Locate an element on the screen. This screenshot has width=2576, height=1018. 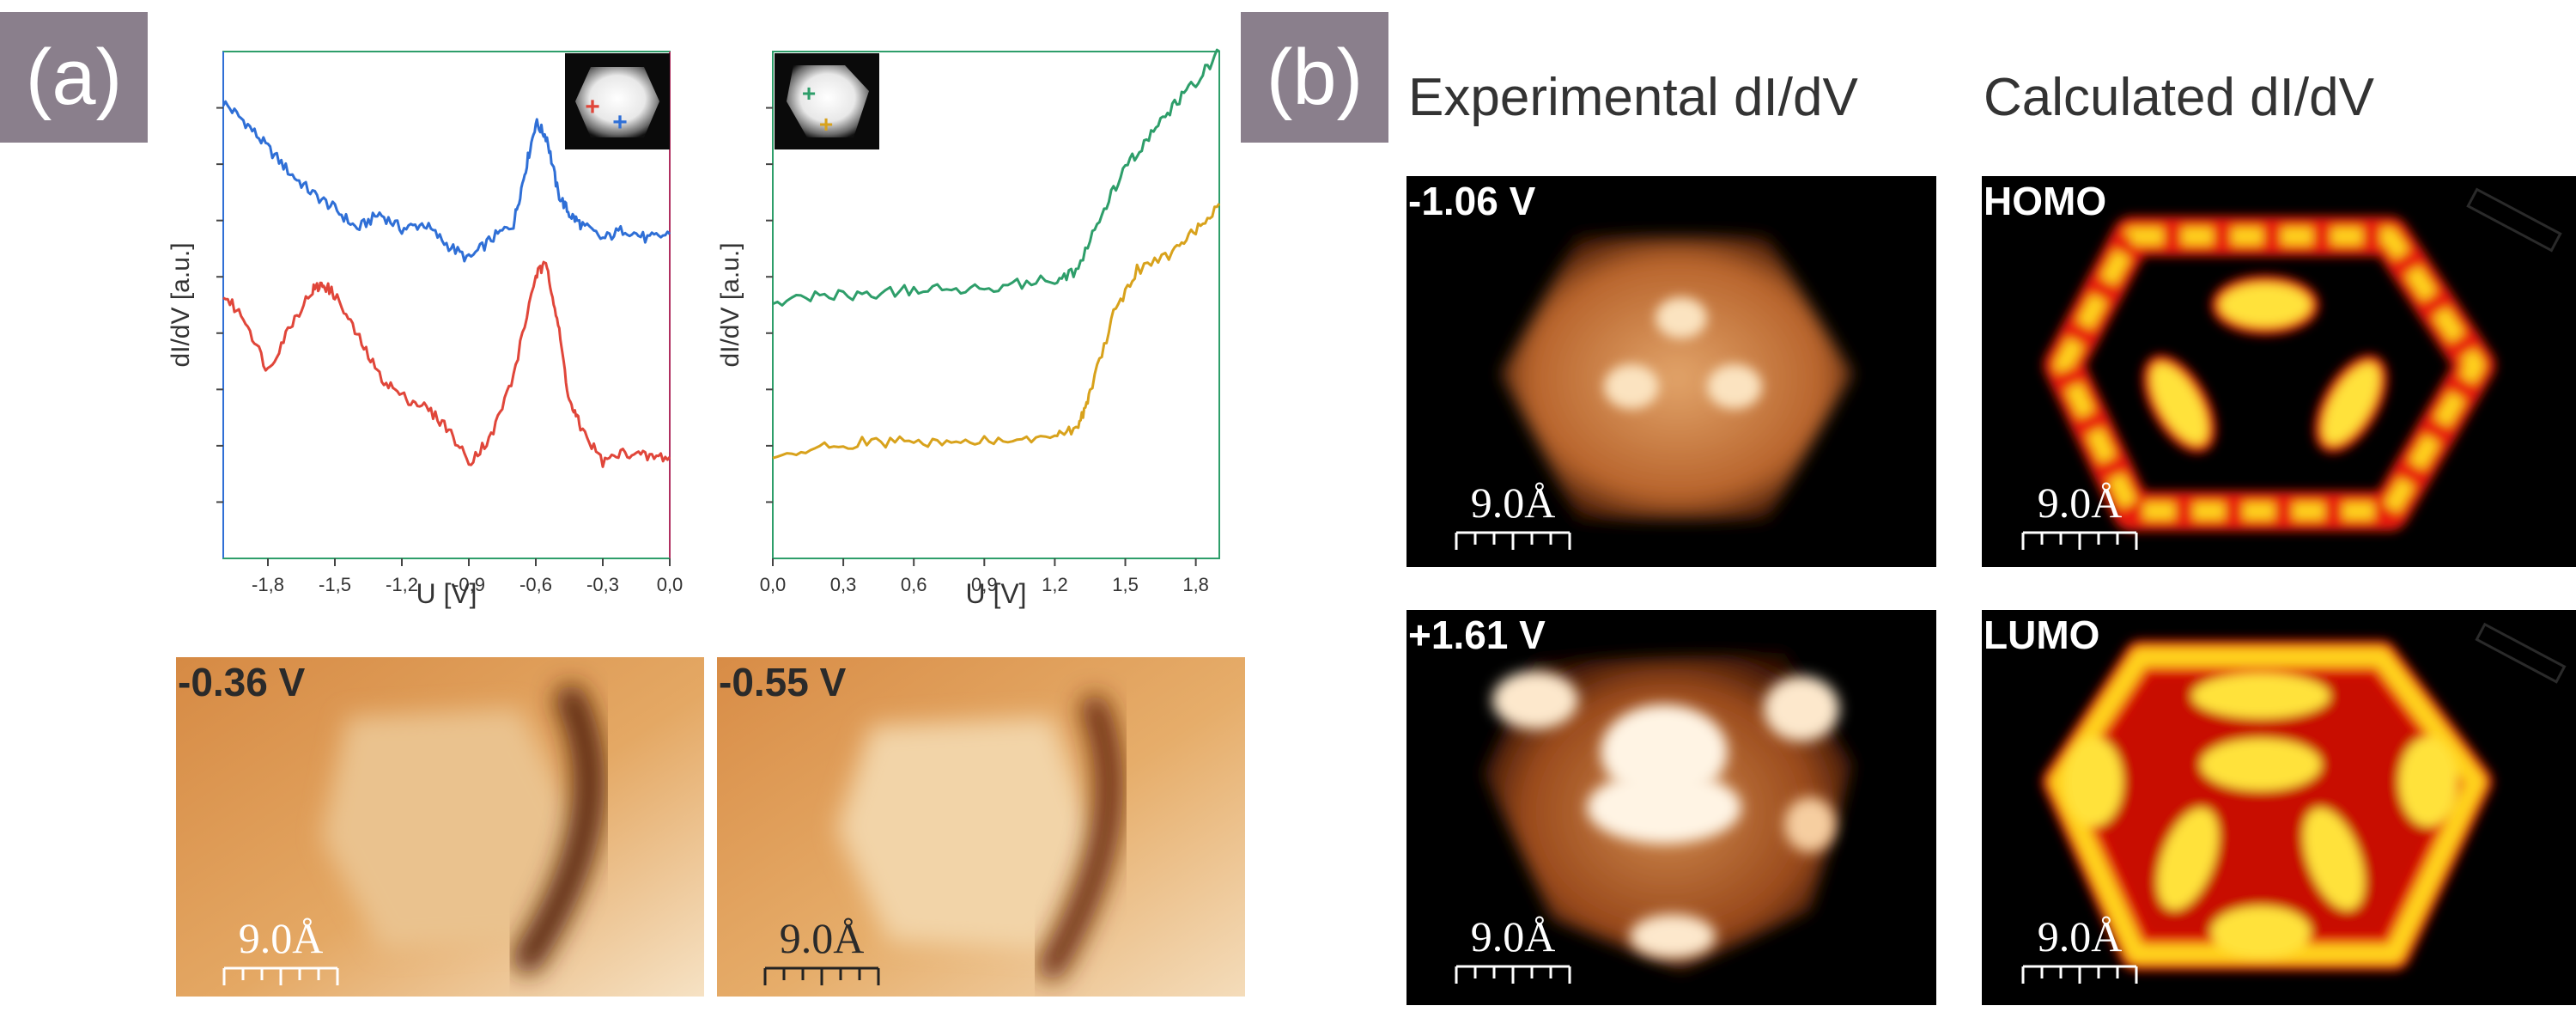
experimental-map-1: -1.06 V 9.0Å is located at coordinates (1671, 371).